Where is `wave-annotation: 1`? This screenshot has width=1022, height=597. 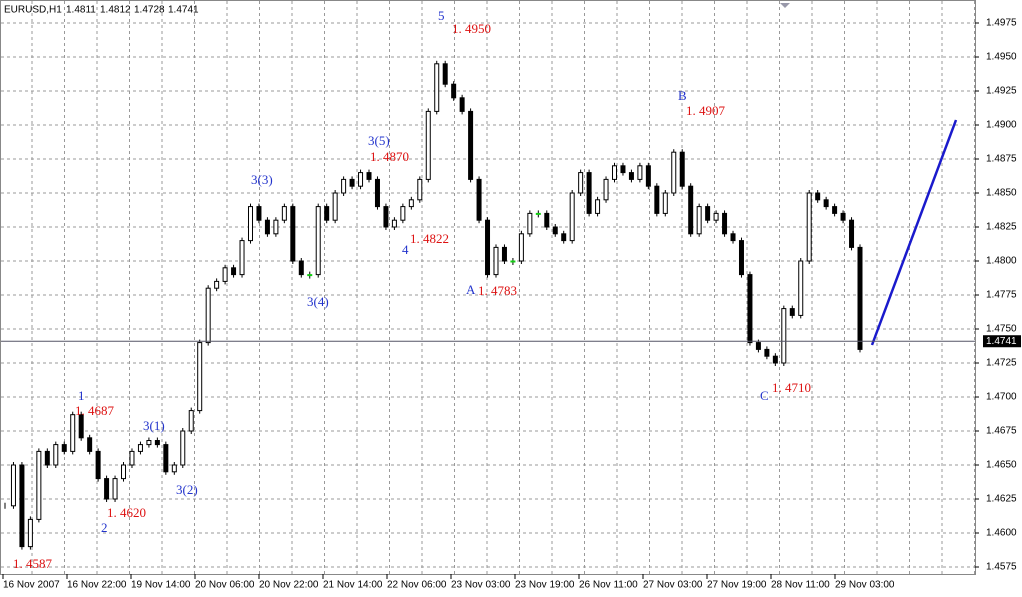 wave-annotation: 1 is located at coordinates (81, 395).